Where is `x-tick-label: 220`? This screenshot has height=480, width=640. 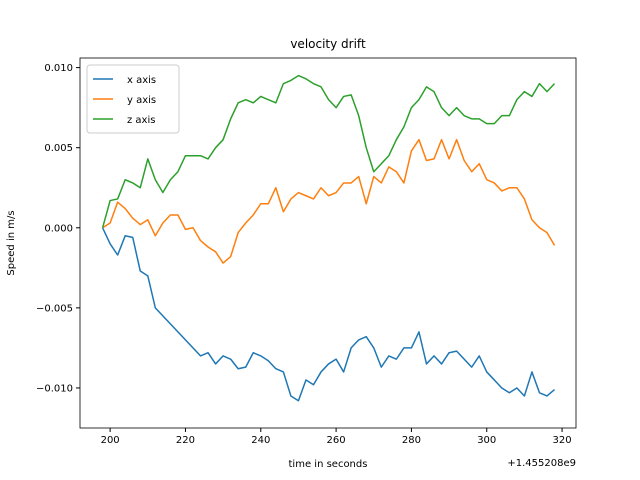
x-tick-label: 220 is located at coordinates (185, 440).